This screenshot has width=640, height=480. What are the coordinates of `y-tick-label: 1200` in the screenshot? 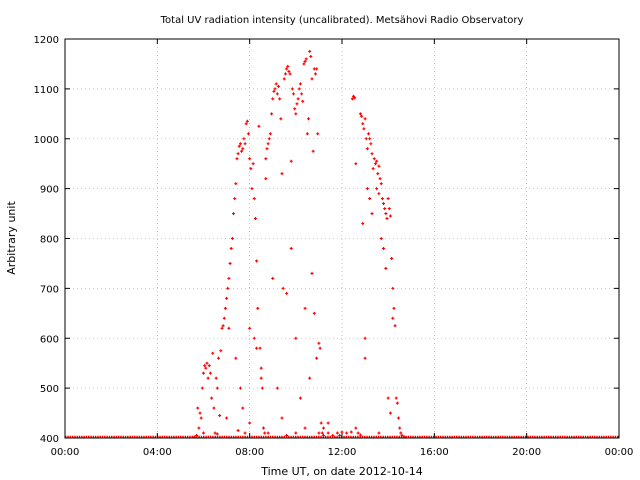 It's located at (46, 40).